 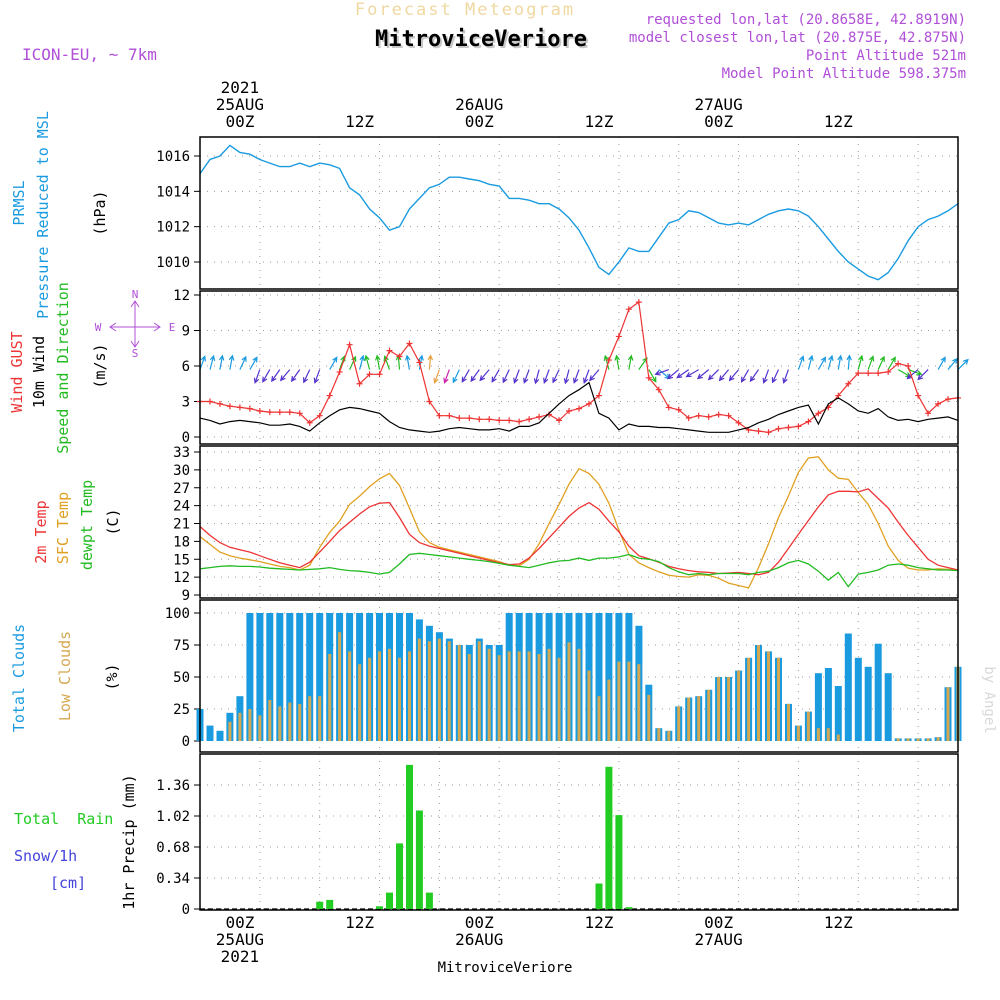 What do you see at coordinates (479, 939) in the screenshot?
I see `time-label: 26AUG` at bounding box center [479, 939].